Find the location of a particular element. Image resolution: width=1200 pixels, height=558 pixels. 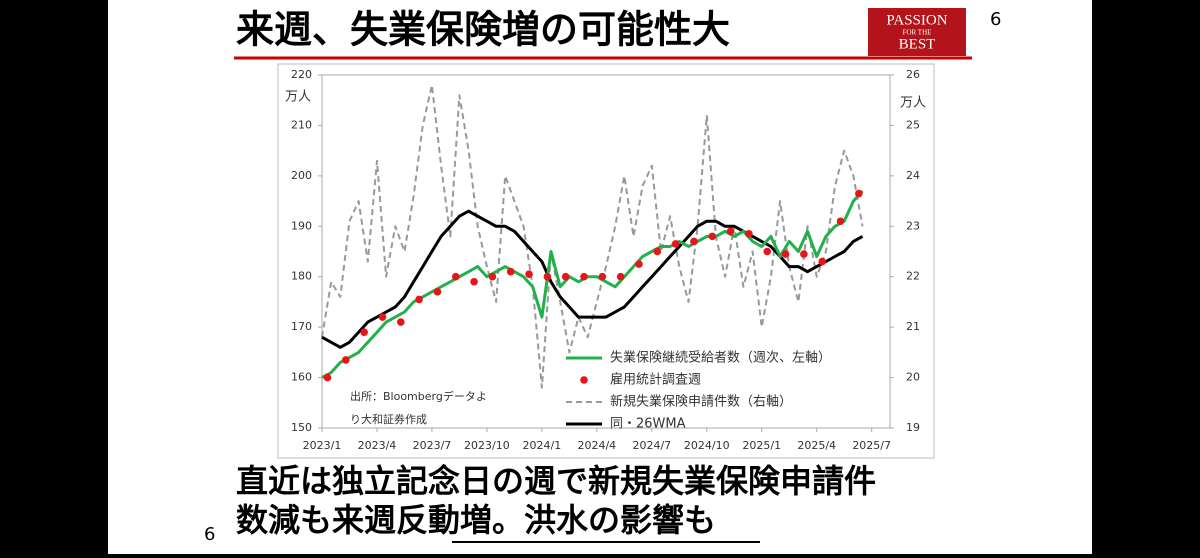

legend-label: 新規失業保険申請件数（右軸） is located at coordinates (701, 402).